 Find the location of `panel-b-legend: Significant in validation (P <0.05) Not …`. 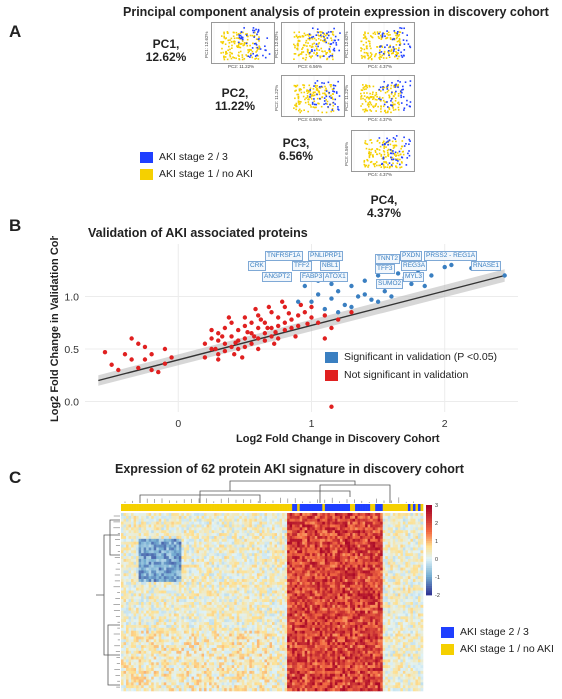

panel-b-legend: Significant in validation (P <0.05) Not … is located at coordinates (411, 366).